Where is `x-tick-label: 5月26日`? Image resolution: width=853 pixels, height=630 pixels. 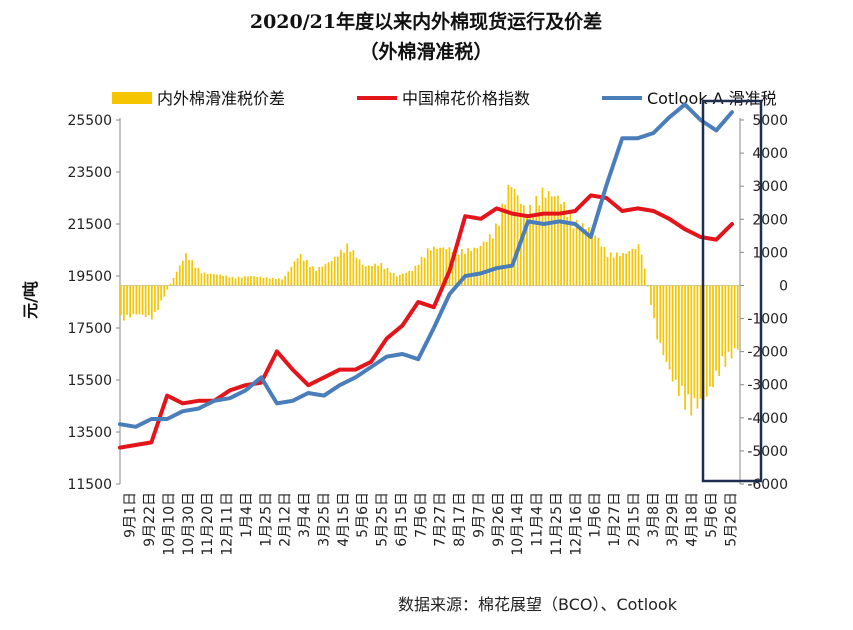
x-tick-label: 5月26日 is located at coordinates (731, 519).